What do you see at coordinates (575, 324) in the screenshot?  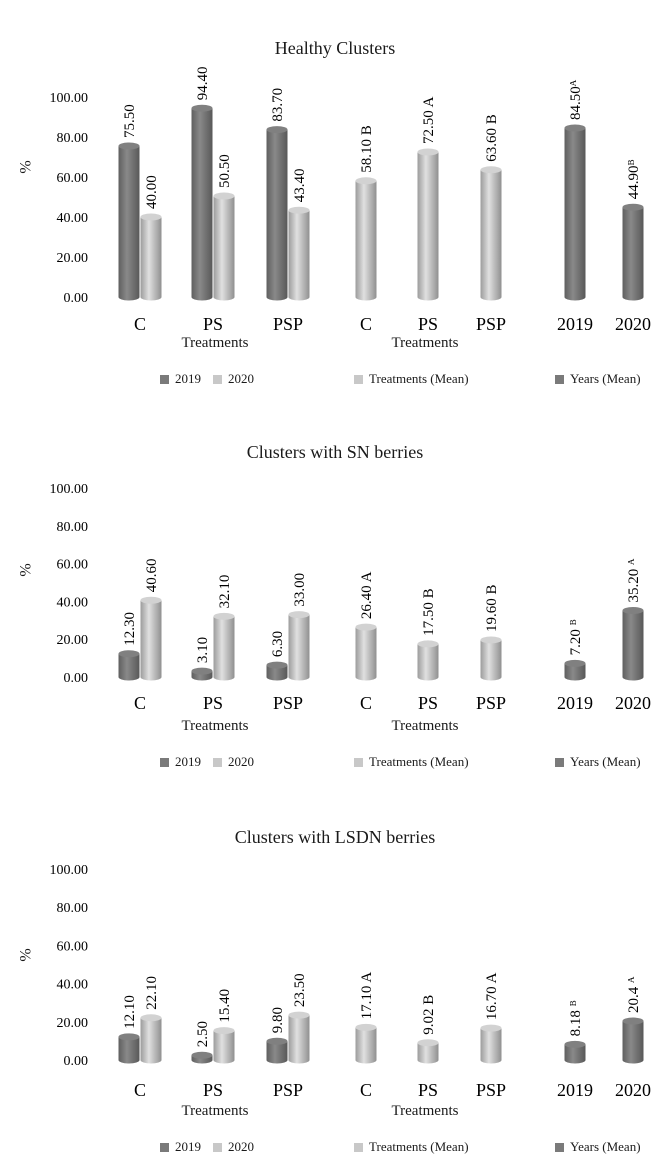 I see `x-tick-label: 2019` at bounding box center [575, 324].